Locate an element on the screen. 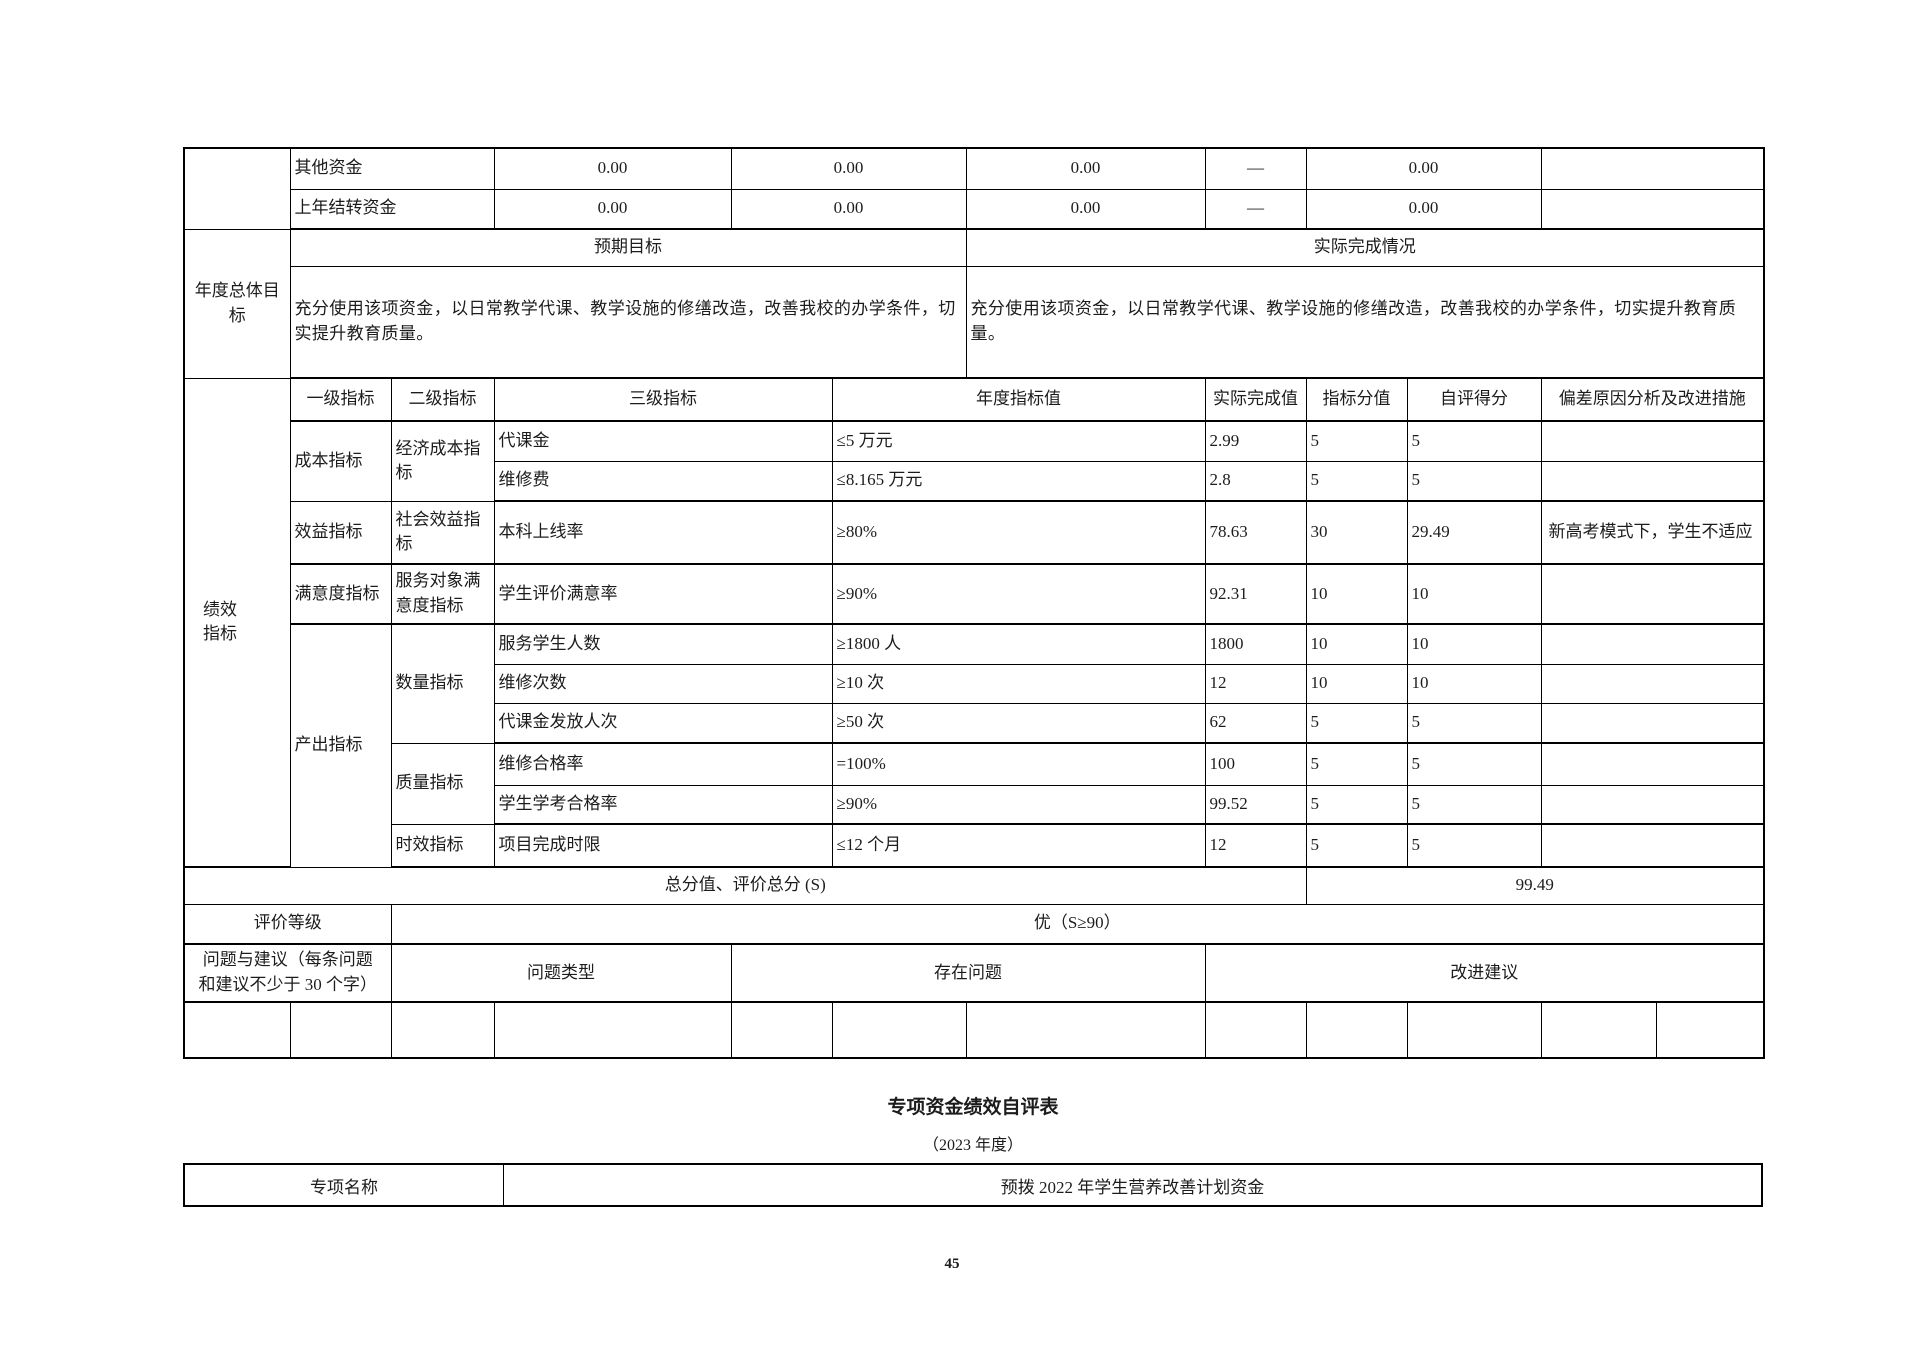 The width and height of the screenshot is (1919, 1357). level3-indicator-cell: 维修合格率 is located at coordinates (663, 764).